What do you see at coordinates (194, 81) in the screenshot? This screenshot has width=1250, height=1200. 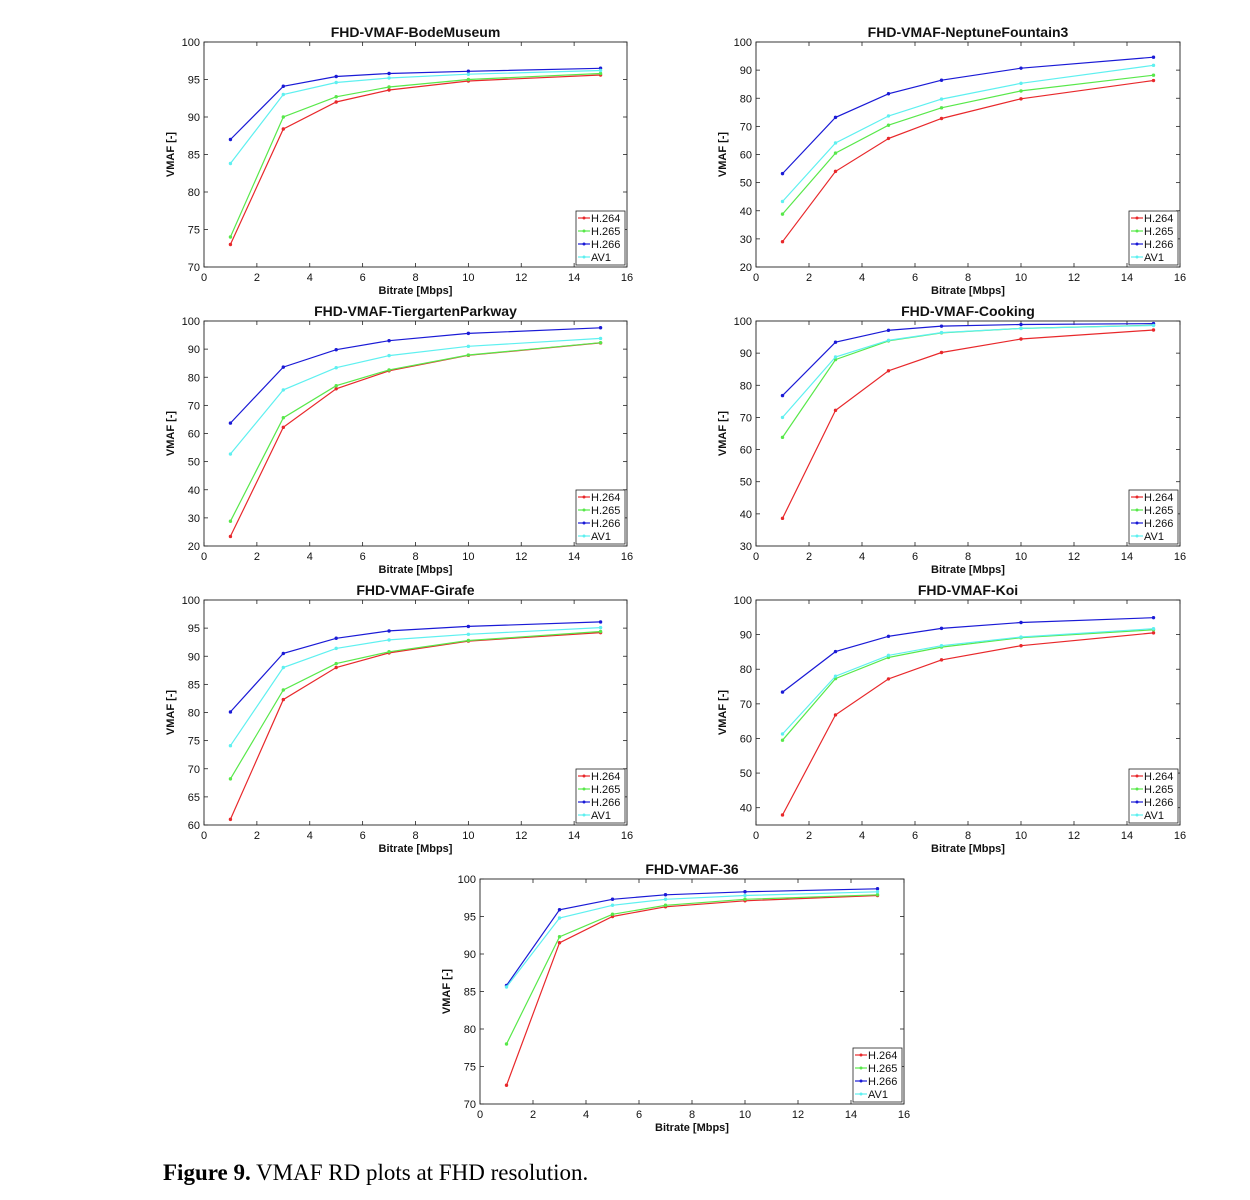 I see `y-tick-label: 95` at bounding box center [194, 81].